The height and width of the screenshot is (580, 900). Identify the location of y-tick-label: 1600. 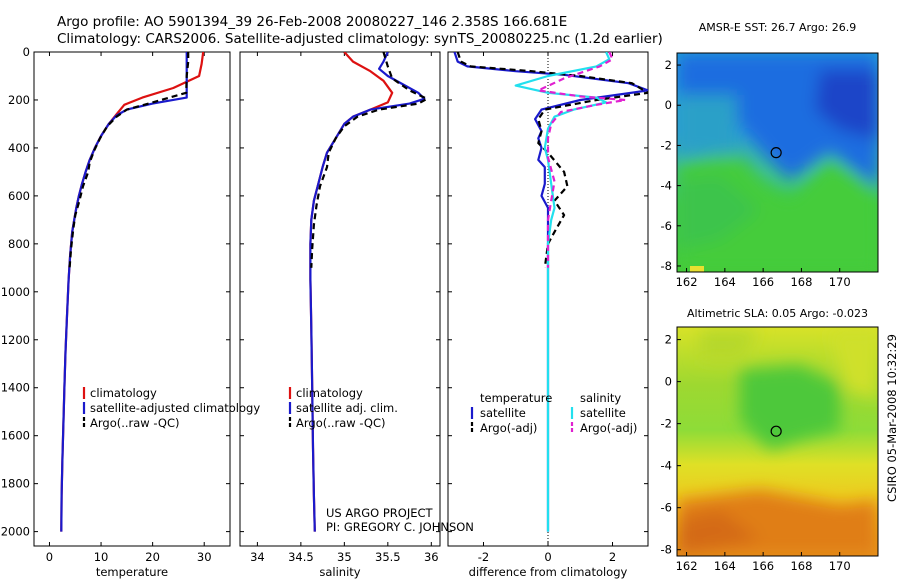
(15, 436).